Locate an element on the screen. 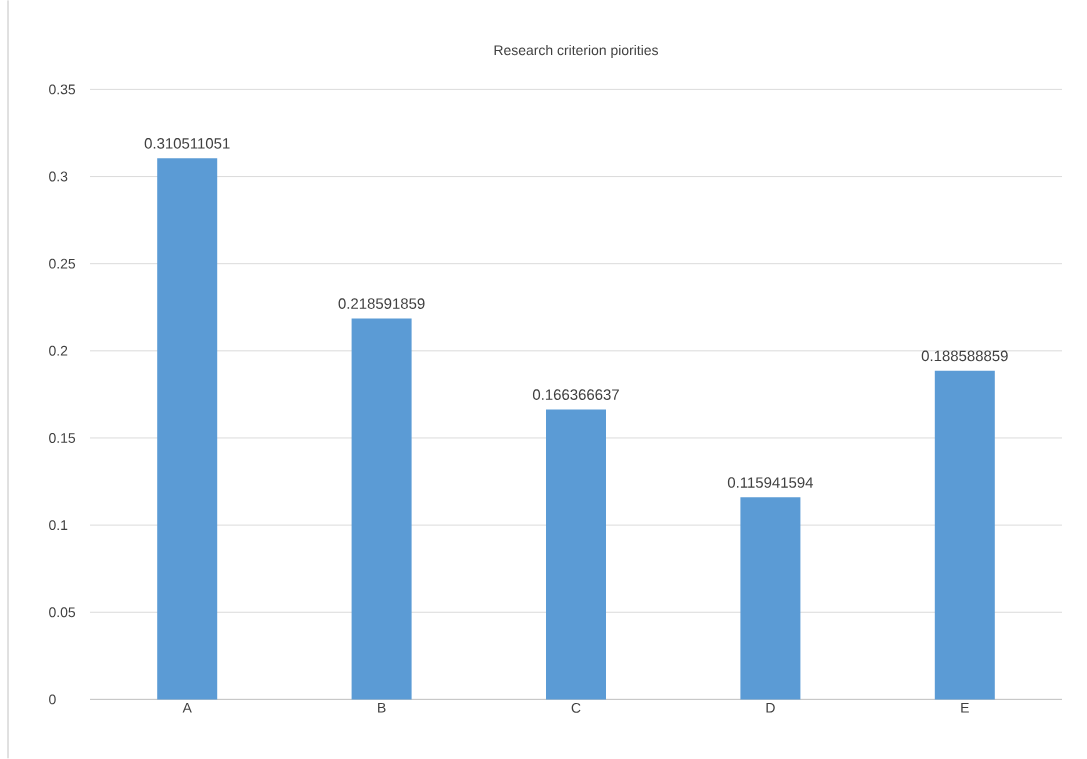  chart-title: Research criterion piorities is located at coordinates (576, 51).